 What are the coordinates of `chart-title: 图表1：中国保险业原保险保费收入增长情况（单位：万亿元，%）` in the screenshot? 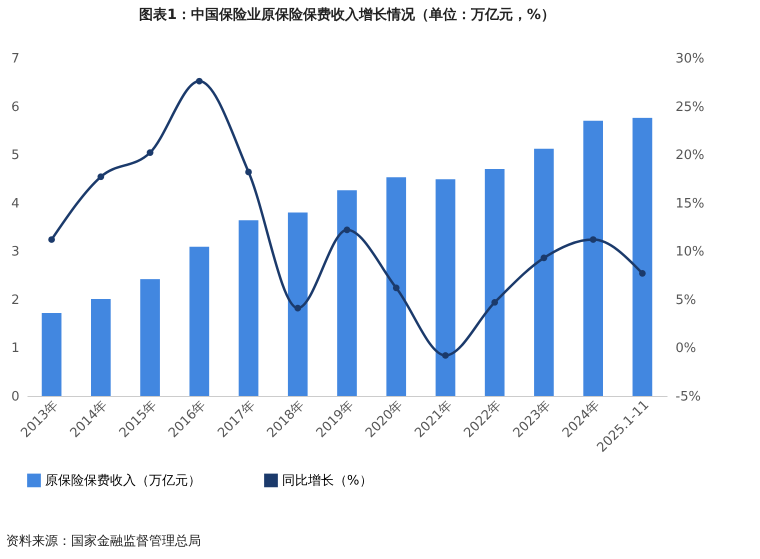 It's located at (347, 15).